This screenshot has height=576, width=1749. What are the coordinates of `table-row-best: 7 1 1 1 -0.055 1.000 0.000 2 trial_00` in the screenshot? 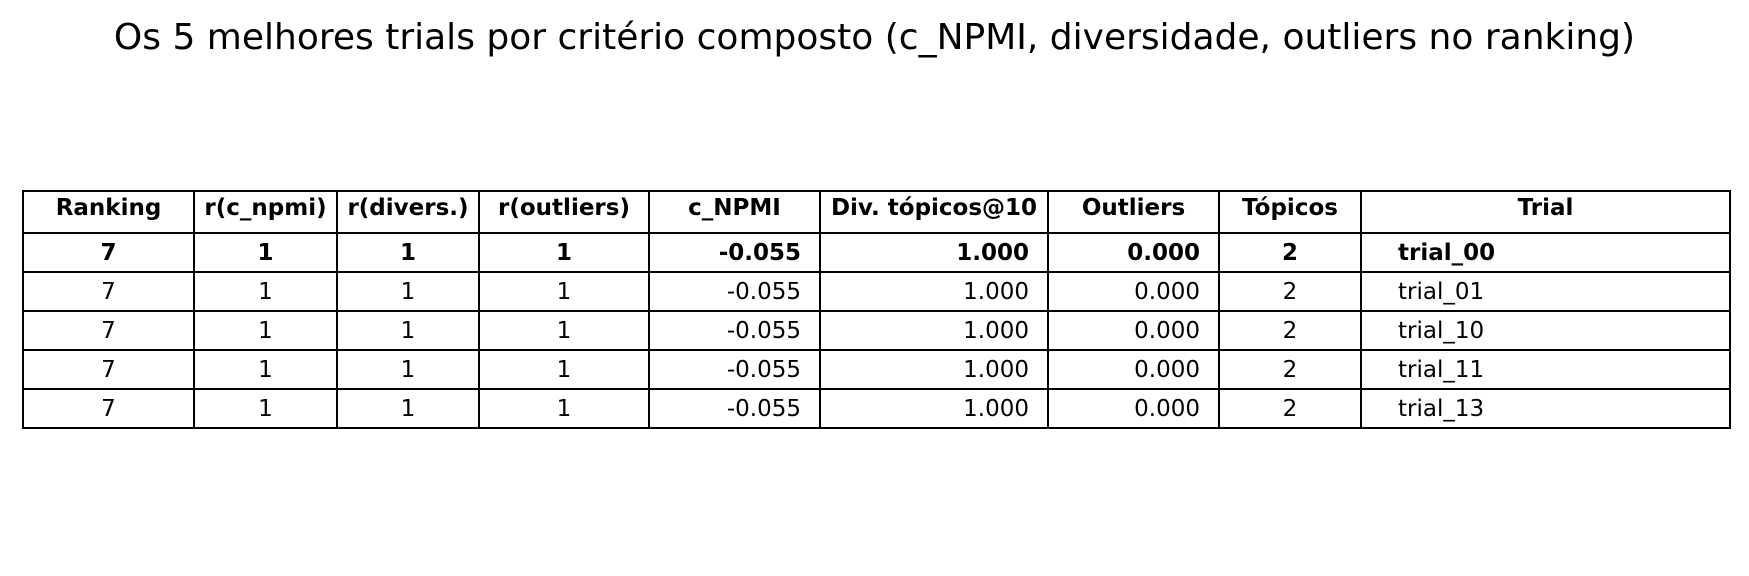 It's located at (876, 252).